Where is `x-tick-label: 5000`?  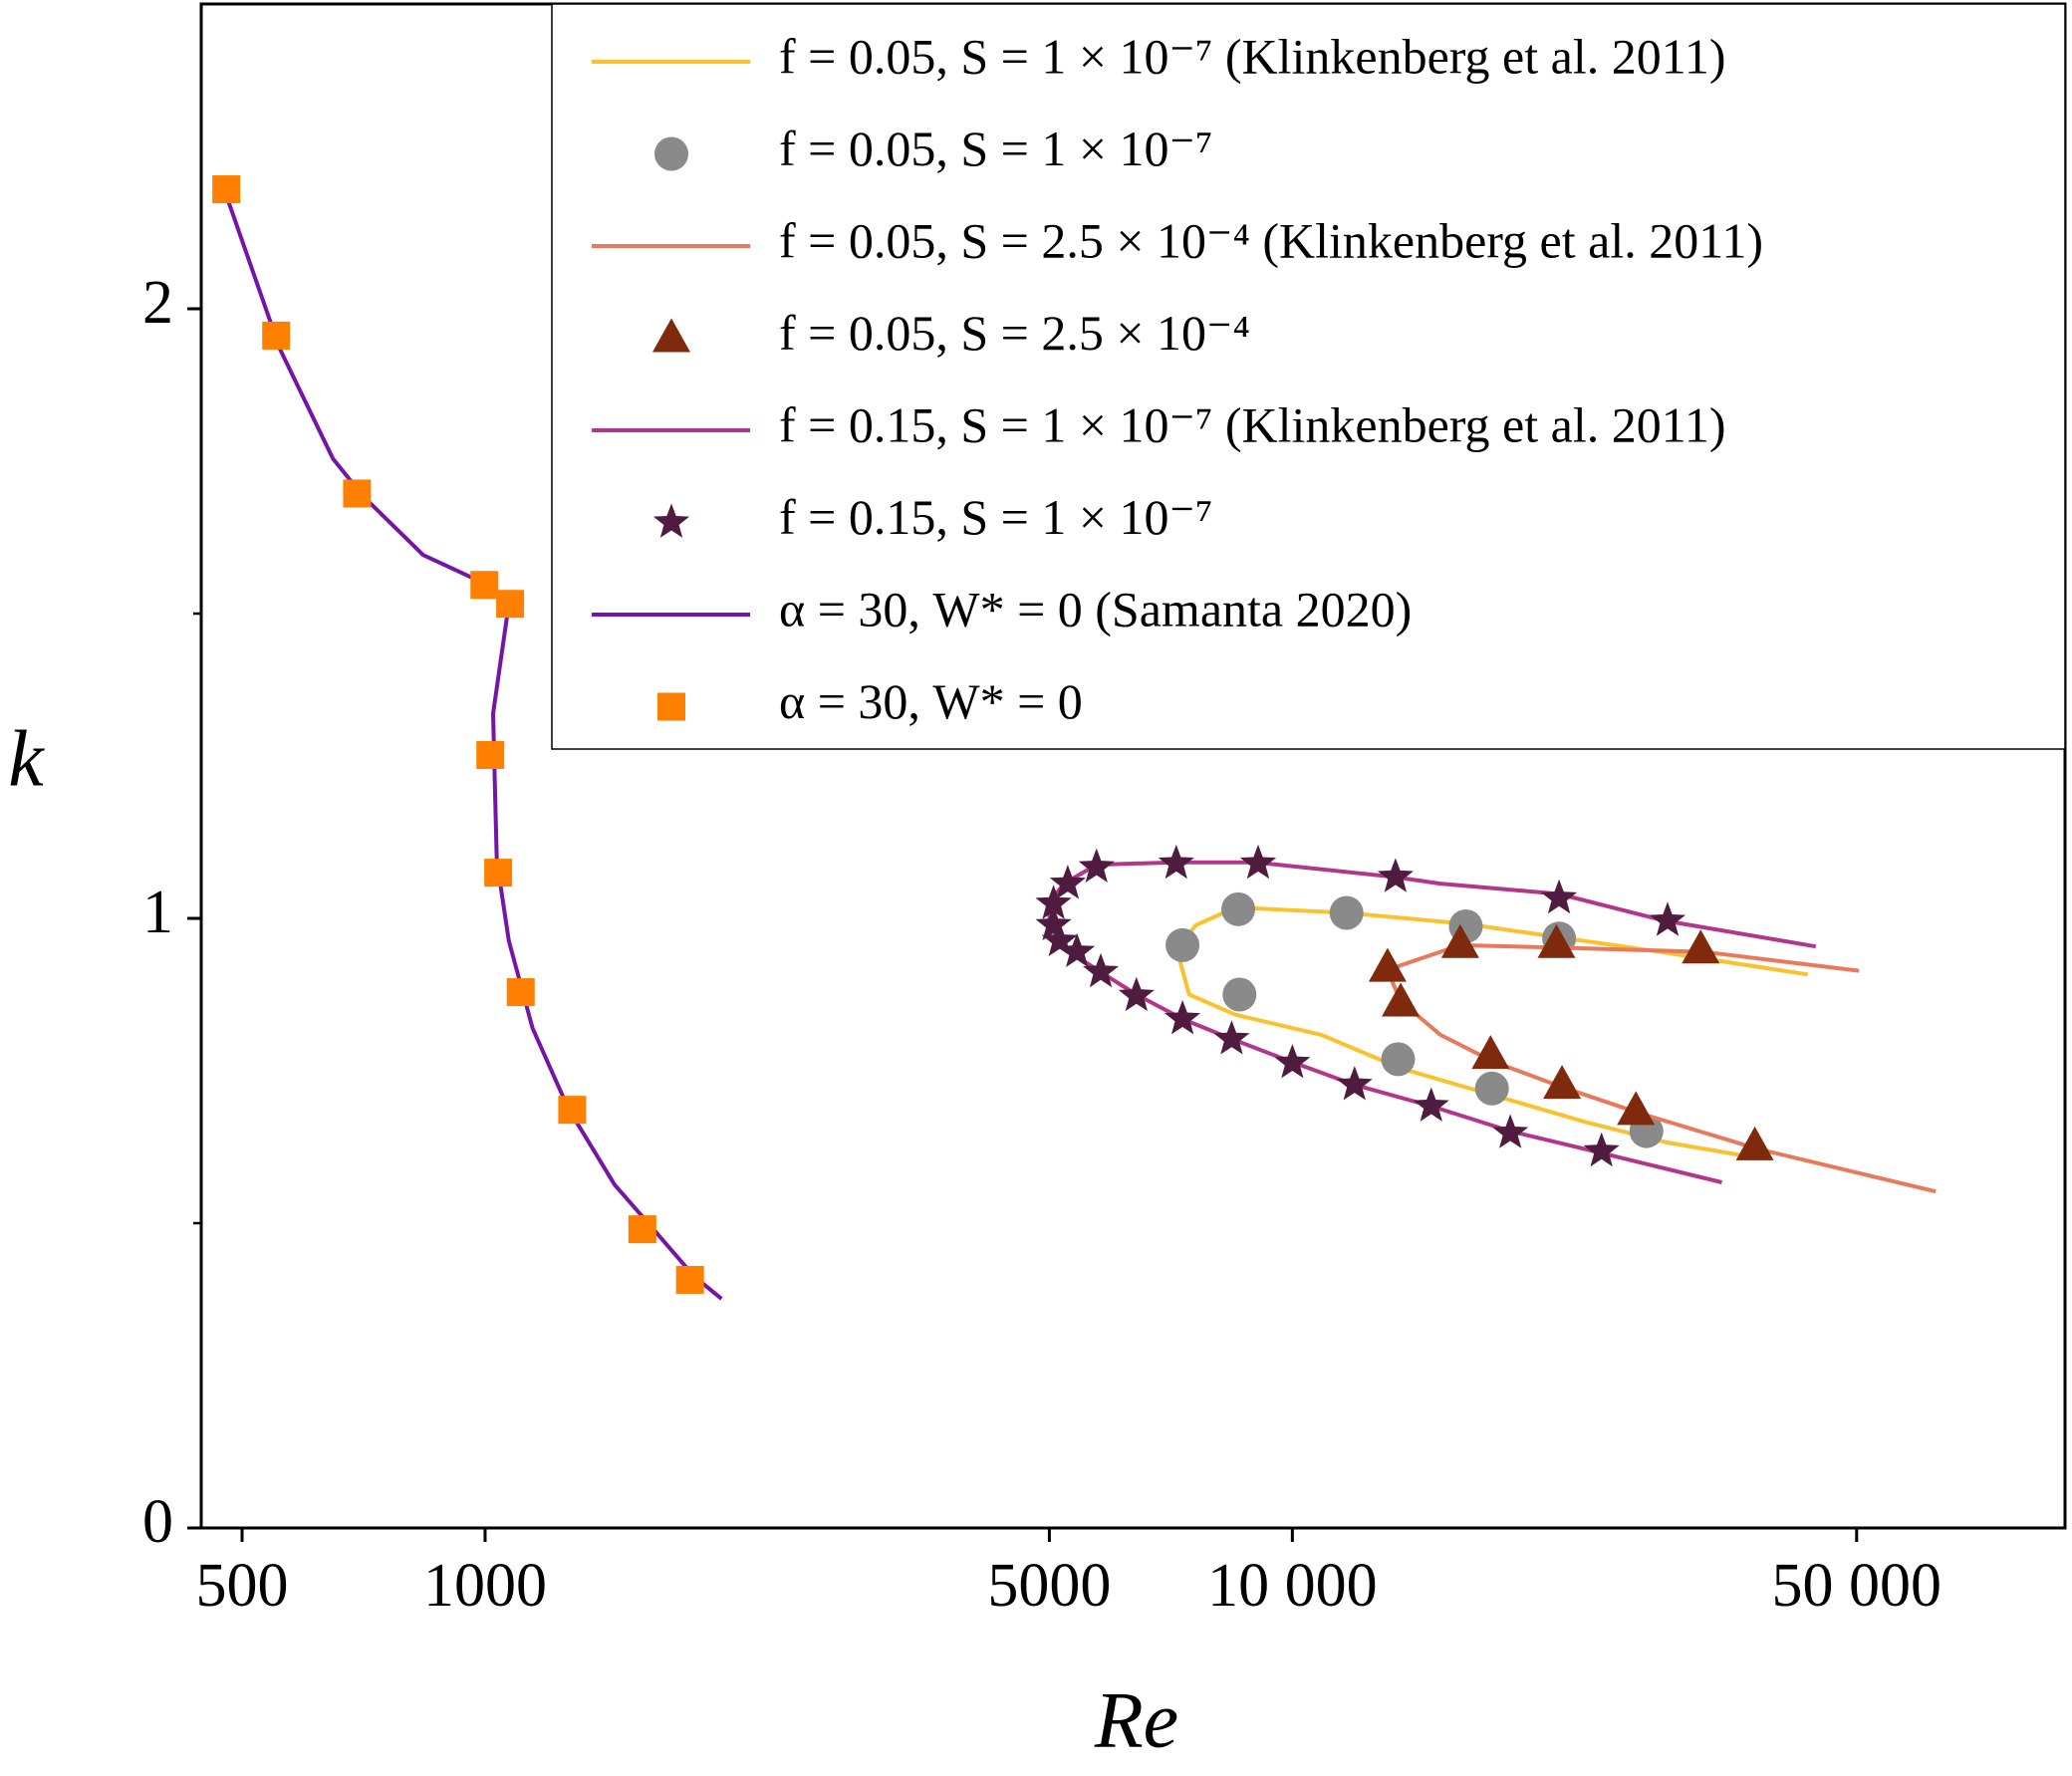 x-tick-label: 5000 is located at coordinates (1049, 1586).